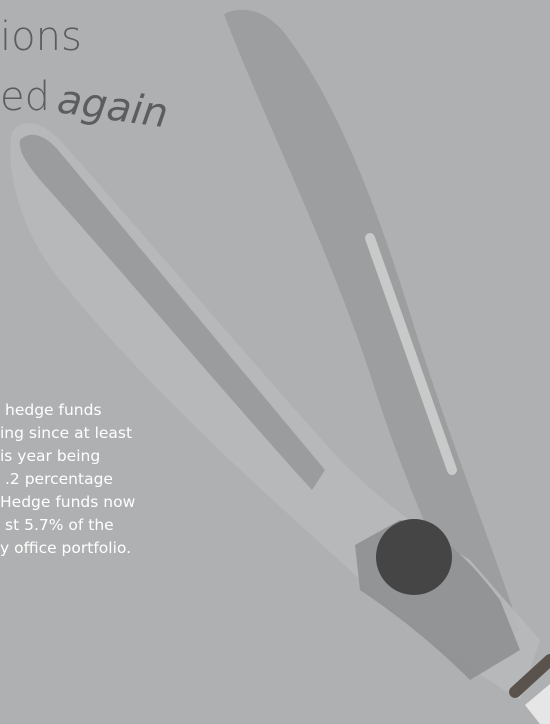 The height and width of the screenshot is (724, 550). Describe the element at coordinates (53, 410) in the screenshot. I see `body-line: hedge funds` at that location.